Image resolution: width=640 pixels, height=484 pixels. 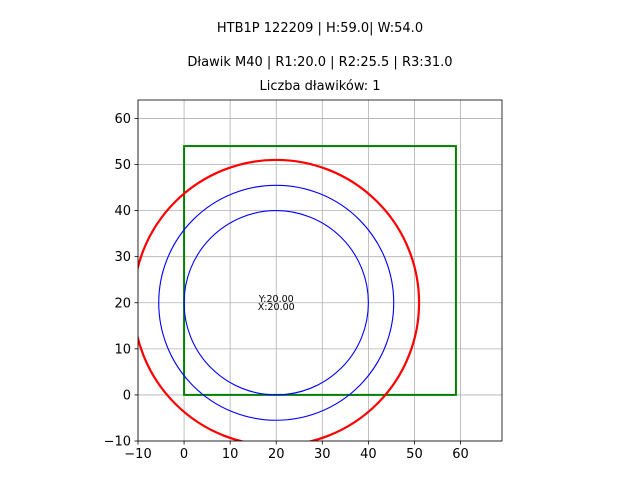 What do you see at coordinates (127, 395) in the screenshot?
I see `y-tick-label: 0` at bounding box center [127, 395].